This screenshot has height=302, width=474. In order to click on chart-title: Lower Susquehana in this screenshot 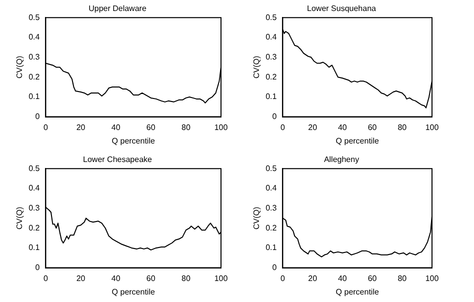, I will do `click(342, 9)`.